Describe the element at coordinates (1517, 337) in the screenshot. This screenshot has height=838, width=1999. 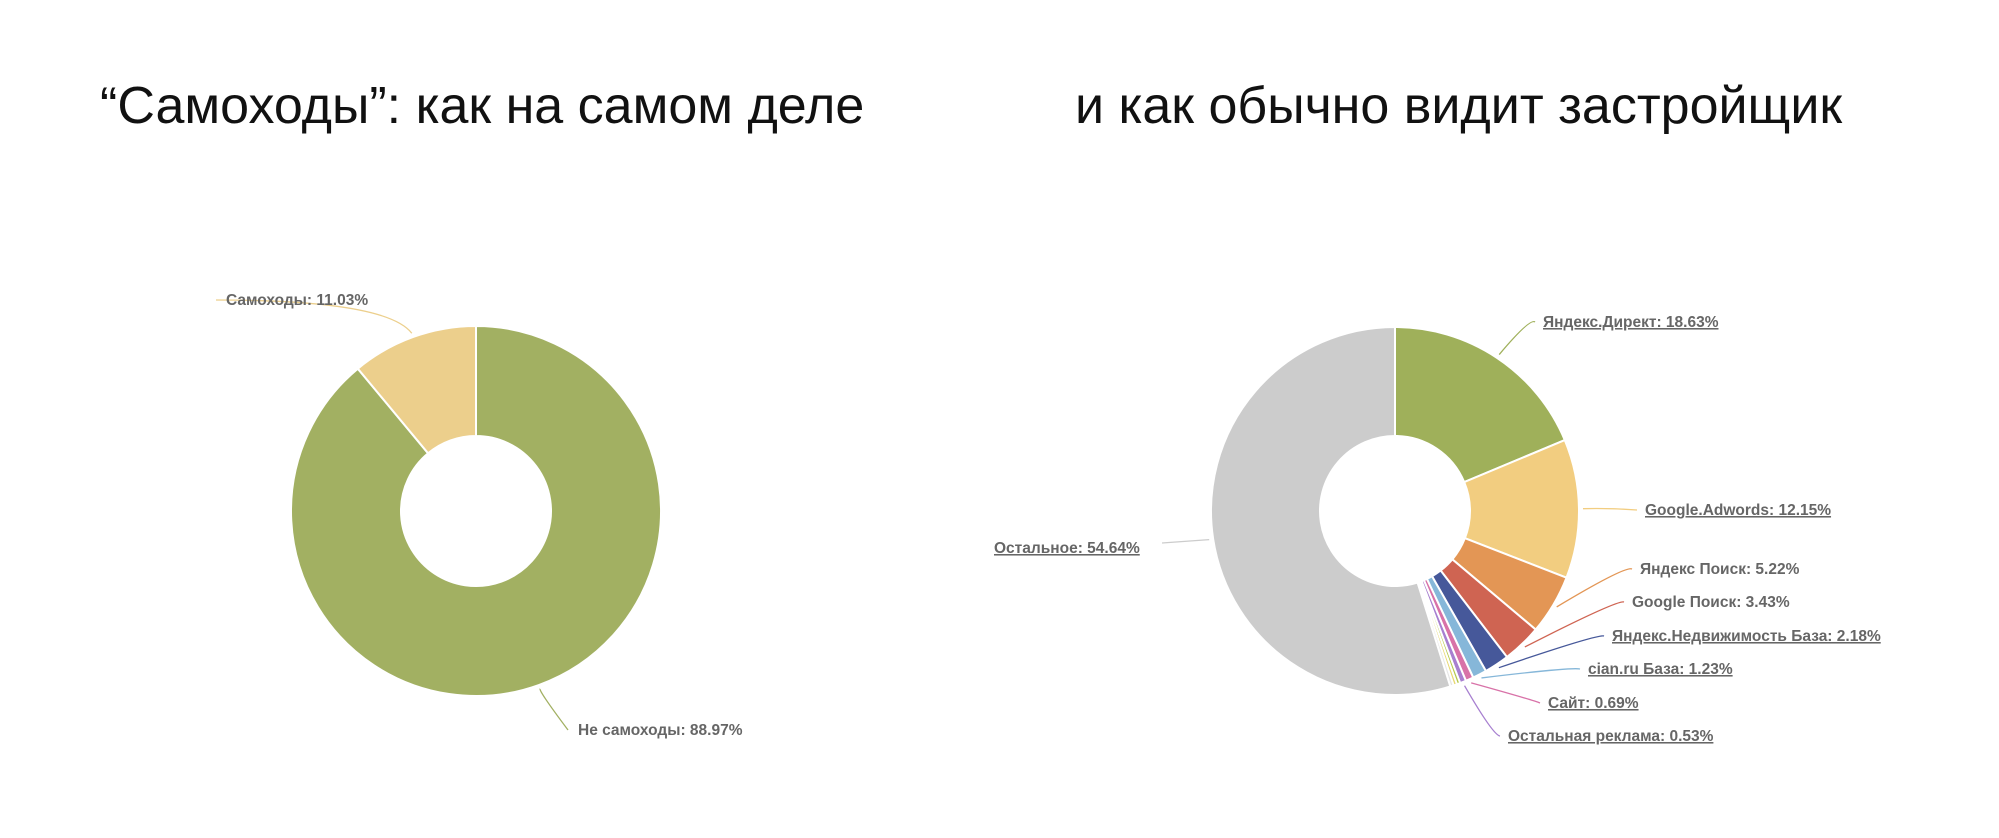
I see `leader-line-yandex-direct` at that location.